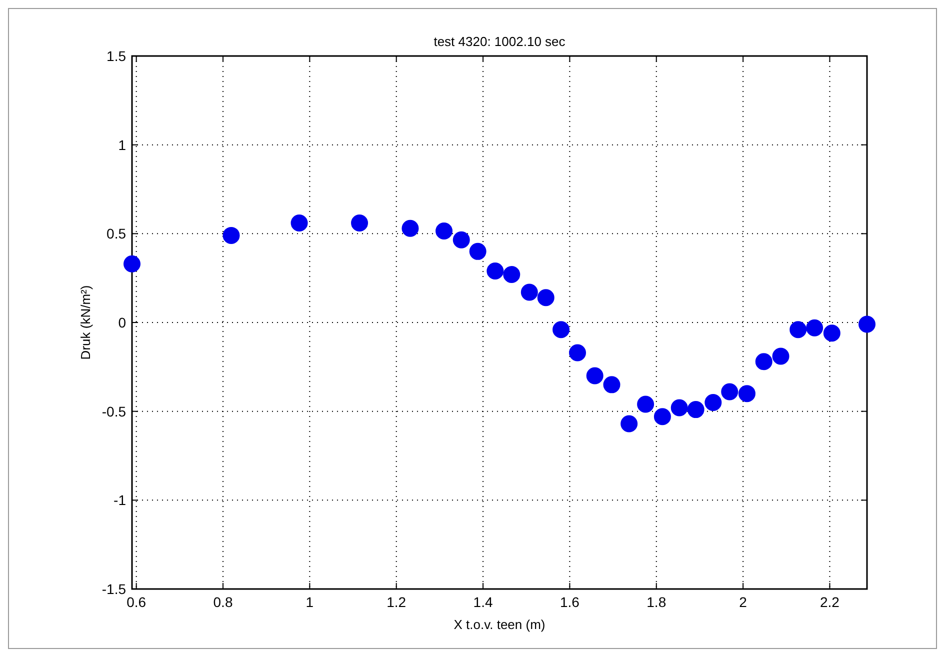 Image resolution: width=945 pixels, height=657 pixels. What do you see at coordinates (114, 589) in the screenshot?
I see `y-tick-label: -1.5` at bounding box center [114, 589].